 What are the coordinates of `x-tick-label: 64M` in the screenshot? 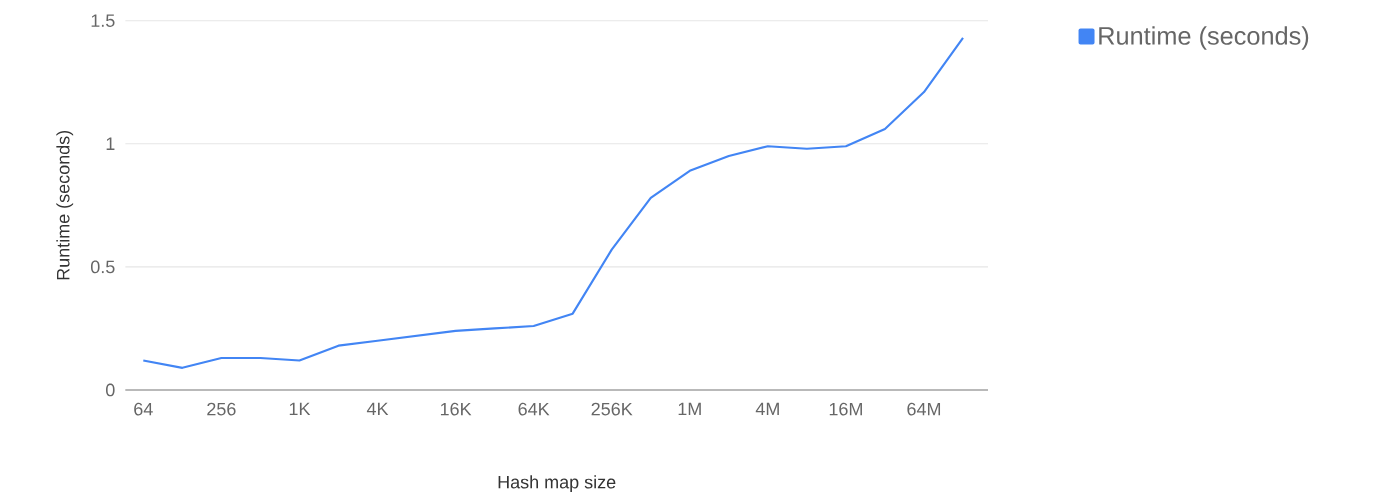 It's located at (924, 409).